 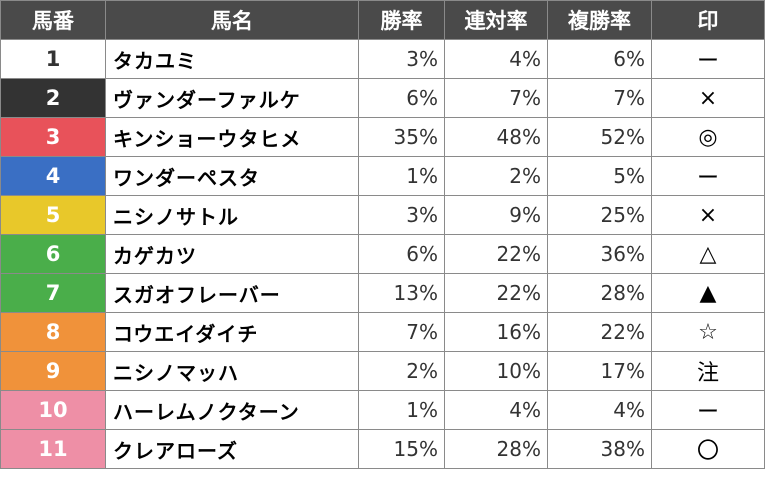 I want to click on horse-number: 5, so click(x=53, y=215).